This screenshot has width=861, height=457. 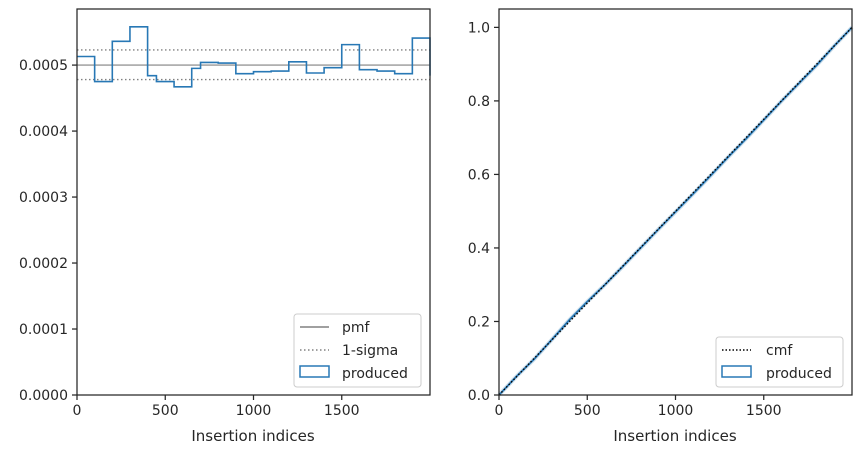 What do you see at coordinates (779, 351) in the screenshot?
I see `legend-cmf-label: cmf` at bounding box center [779, 351].